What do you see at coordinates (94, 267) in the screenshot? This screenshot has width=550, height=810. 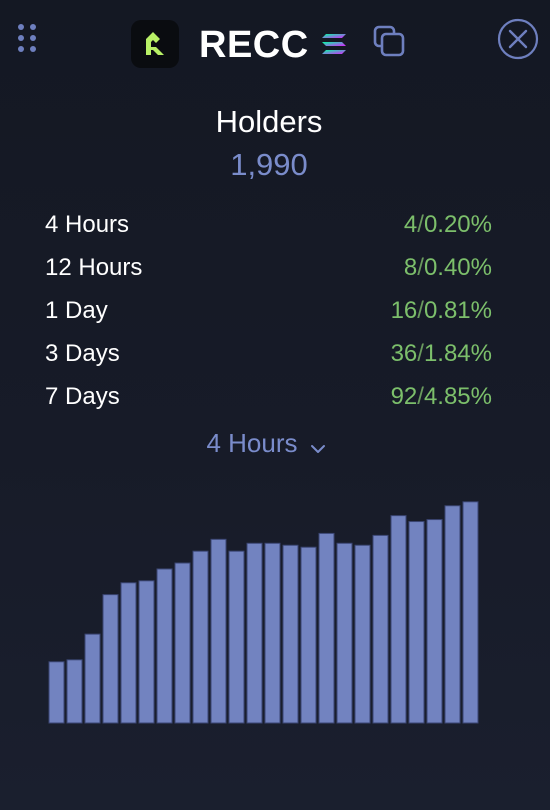 I see `stat-label: 12 Hours` at bounding box center [94, 267].